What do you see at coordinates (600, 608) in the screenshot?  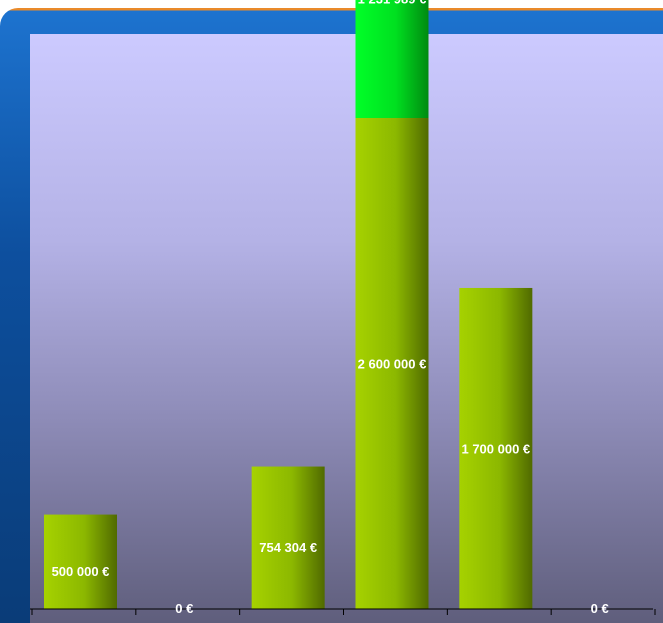 I see `data-label-base-6: 0 €` at bounding box center [600, 608].